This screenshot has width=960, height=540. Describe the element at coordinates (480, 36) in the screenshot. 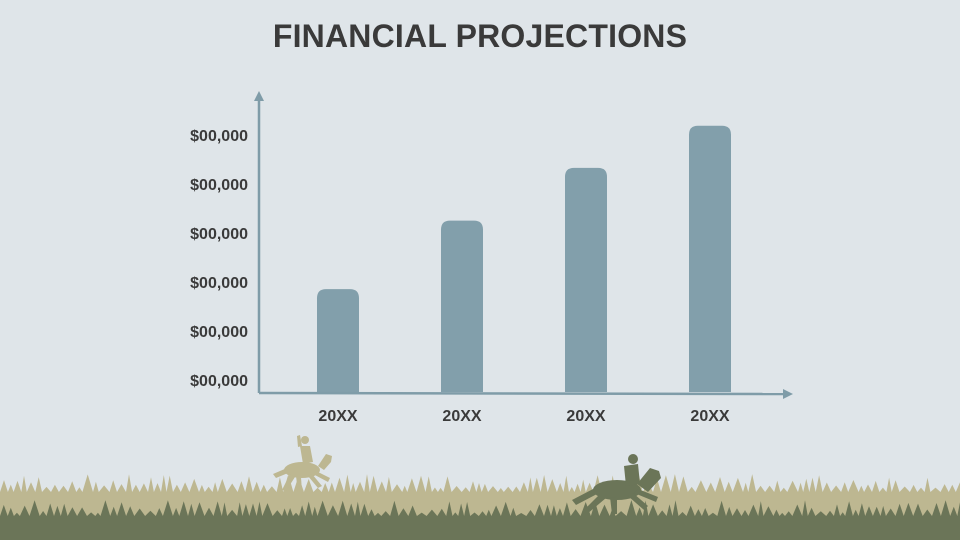

I see `slide-title: FINANCIAL PROJECTIONS` at that location.